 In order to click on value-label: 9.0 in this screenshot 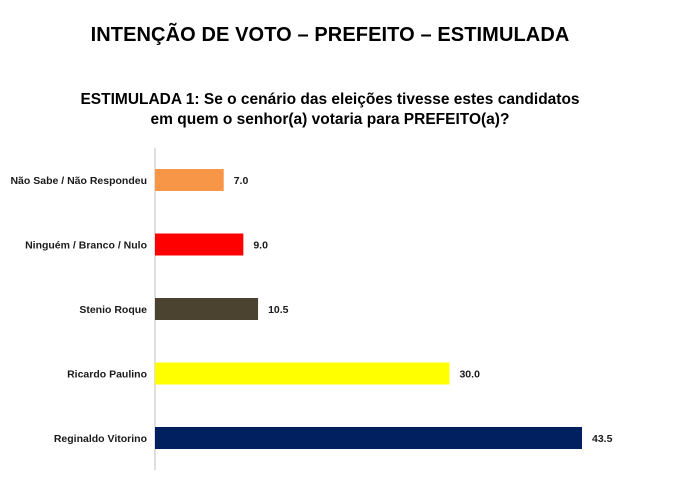, I will do `click(260, 246)`.